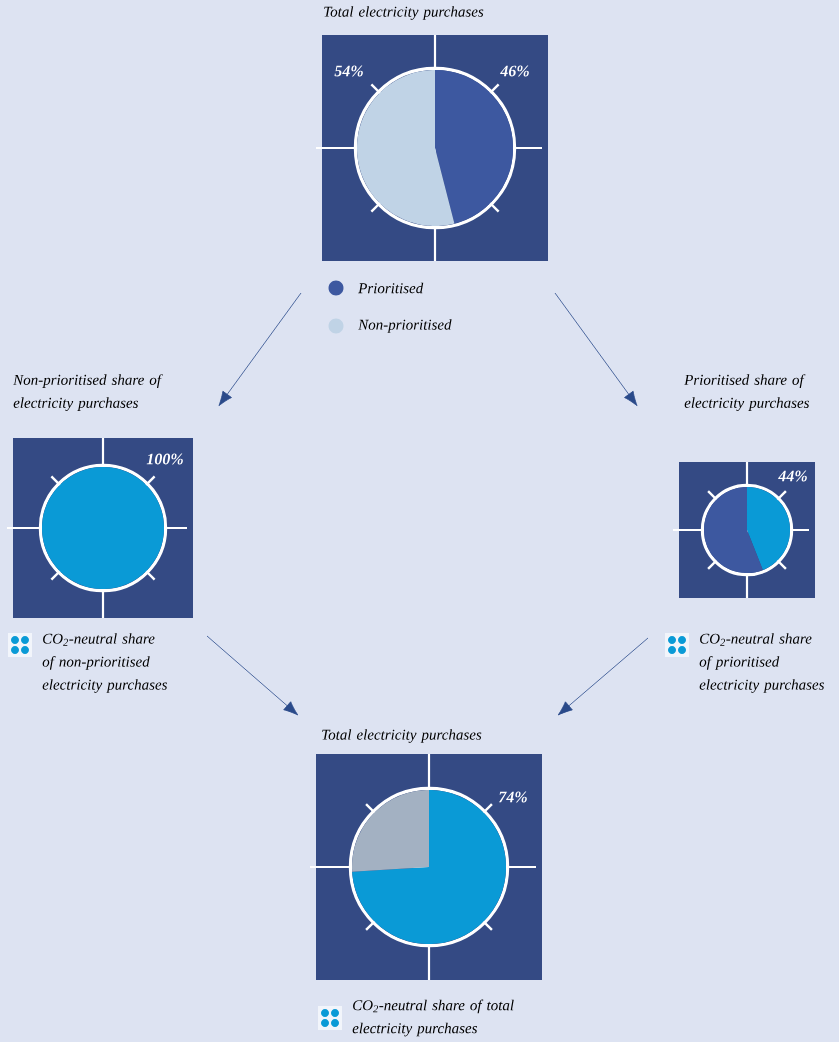  I want to click on legend-label: Non-prioritised, so click(405, 326).